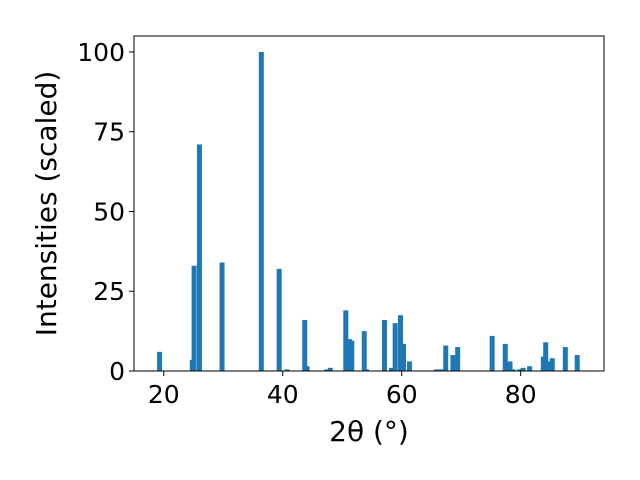 The image size is (640, 480). I want to click on x-axis-label: 2θ (°), so click(369, 431).